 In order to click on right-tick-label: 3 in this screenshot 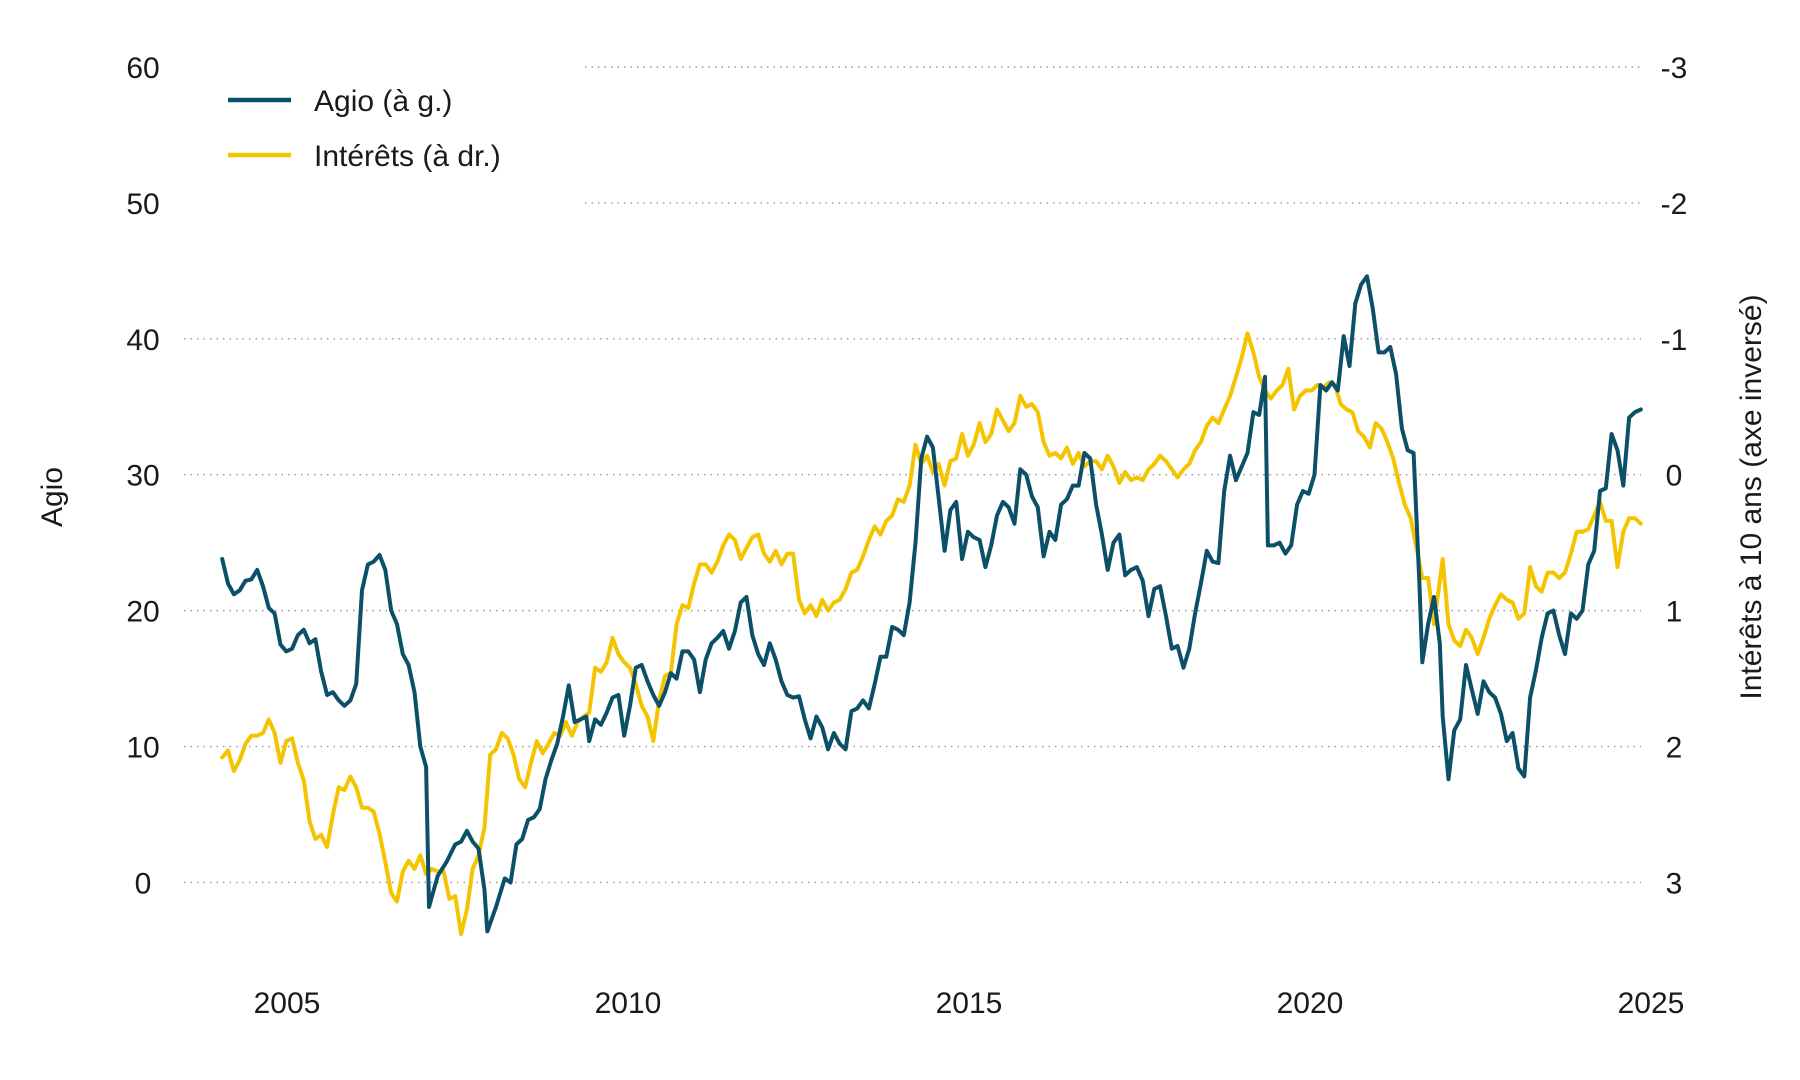, I will do `click(1674, 883)`.